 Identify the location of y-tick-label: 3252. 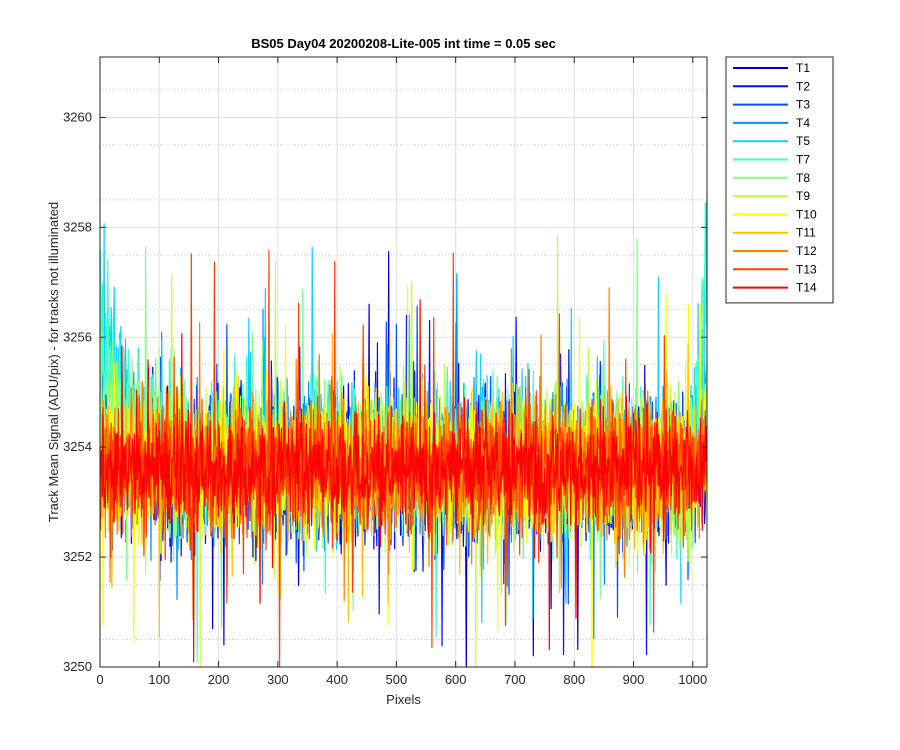
(77, 556).